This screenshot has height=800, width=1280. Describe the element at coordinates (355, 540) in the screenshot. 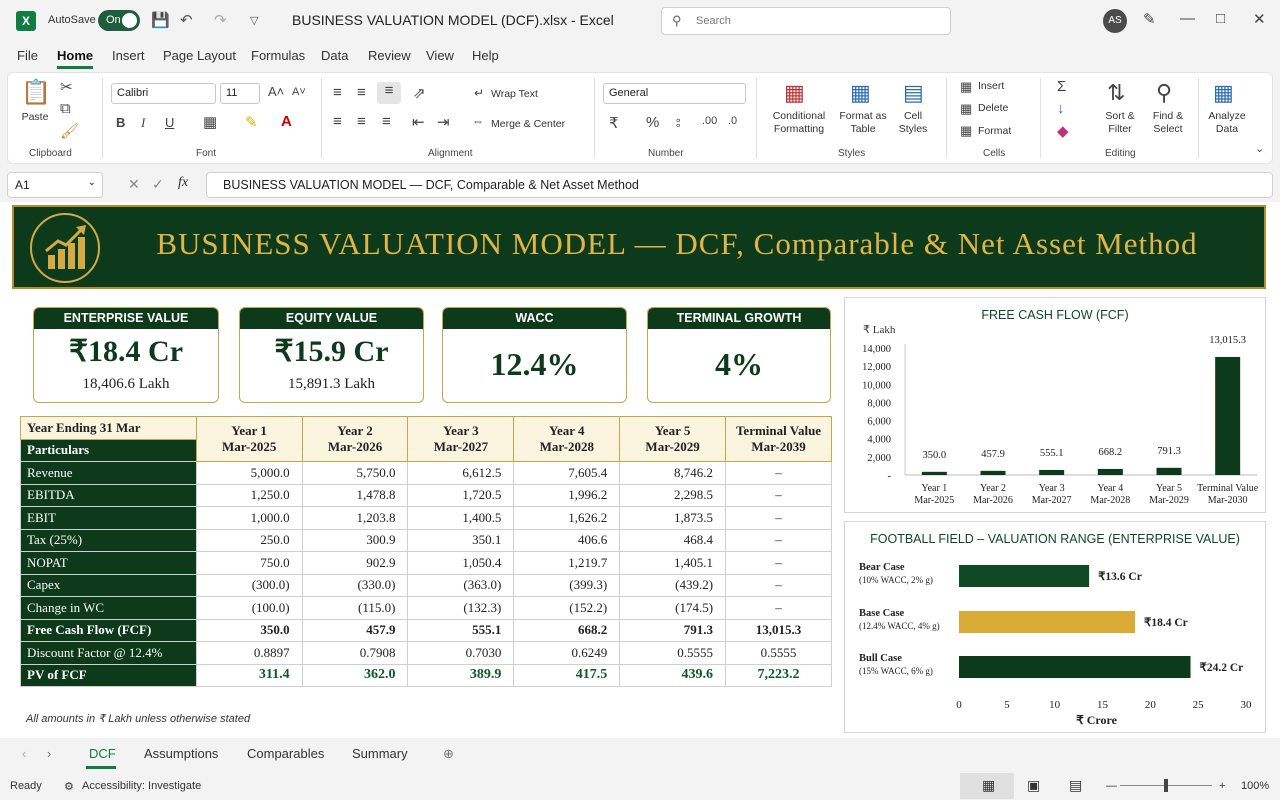

I see `table-cell: 300.9` at that location.